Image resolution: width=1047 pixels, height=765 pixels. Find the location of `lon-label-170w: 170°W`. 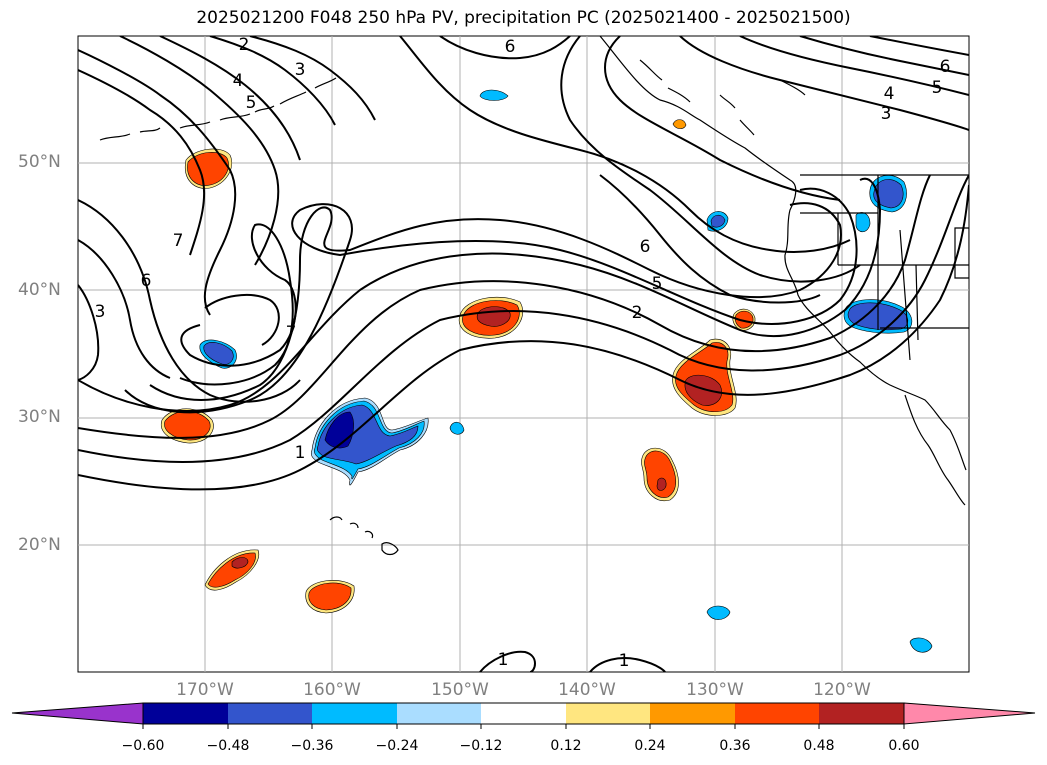

lon-label-170w: 170°W is located at coordinates (205, 690).